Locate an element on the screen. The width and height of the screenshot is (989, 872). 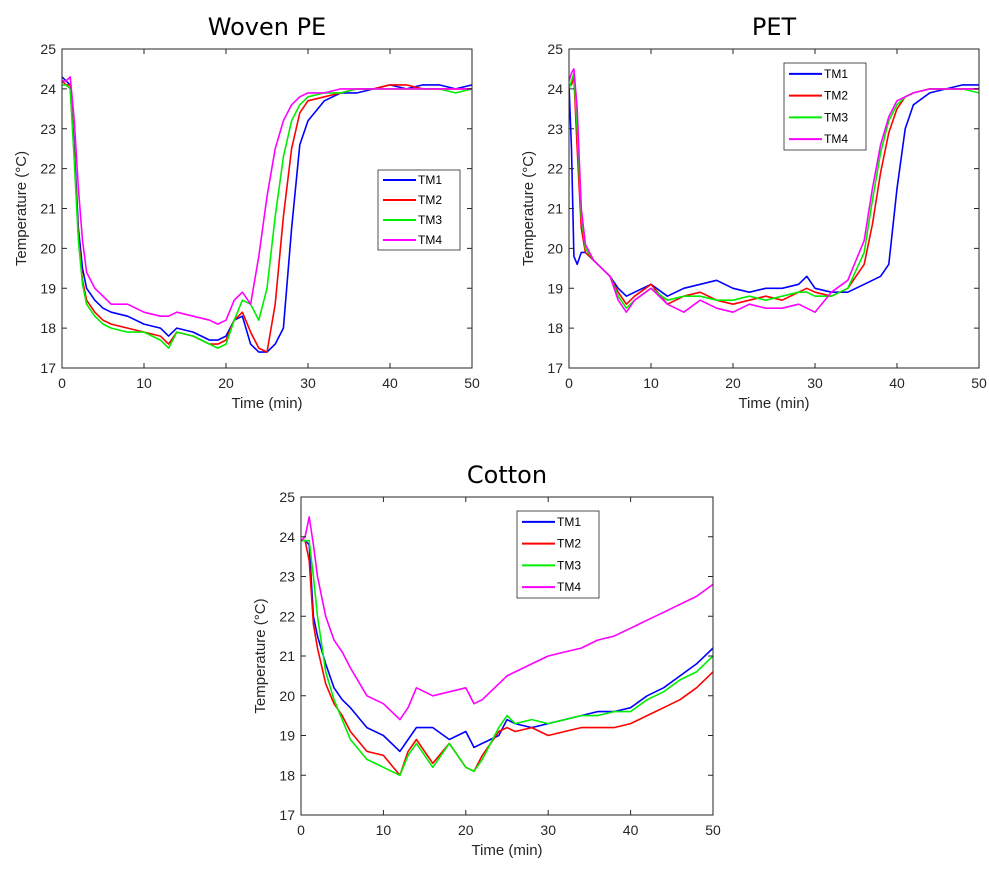
chart-title: Cotton is located at coordinates (507, 475).